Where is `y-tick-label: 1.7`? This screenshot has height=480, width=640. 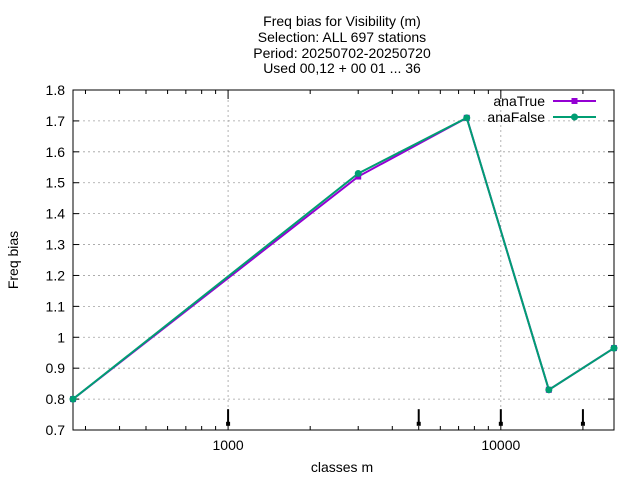 y-tick-label: 1.7 is located at coordinates (56, 121).